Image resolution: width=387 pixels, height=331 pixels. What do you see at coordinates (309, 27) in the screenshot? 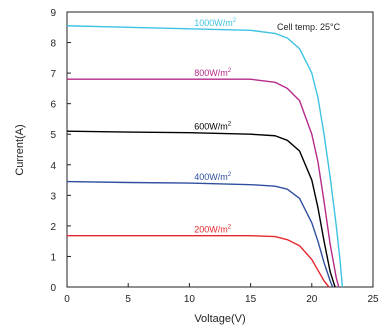
I see `cell-temp-annotation: Cell temp. 25°C` at bounding box center [309, 27].